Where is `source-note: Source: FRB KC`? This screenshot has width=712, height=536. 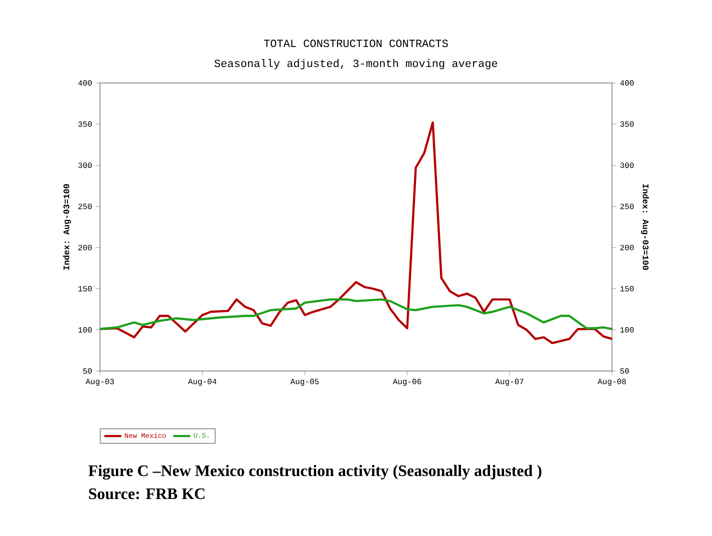
source-note: Source: FRB KC is located at coordinates (146, 494).